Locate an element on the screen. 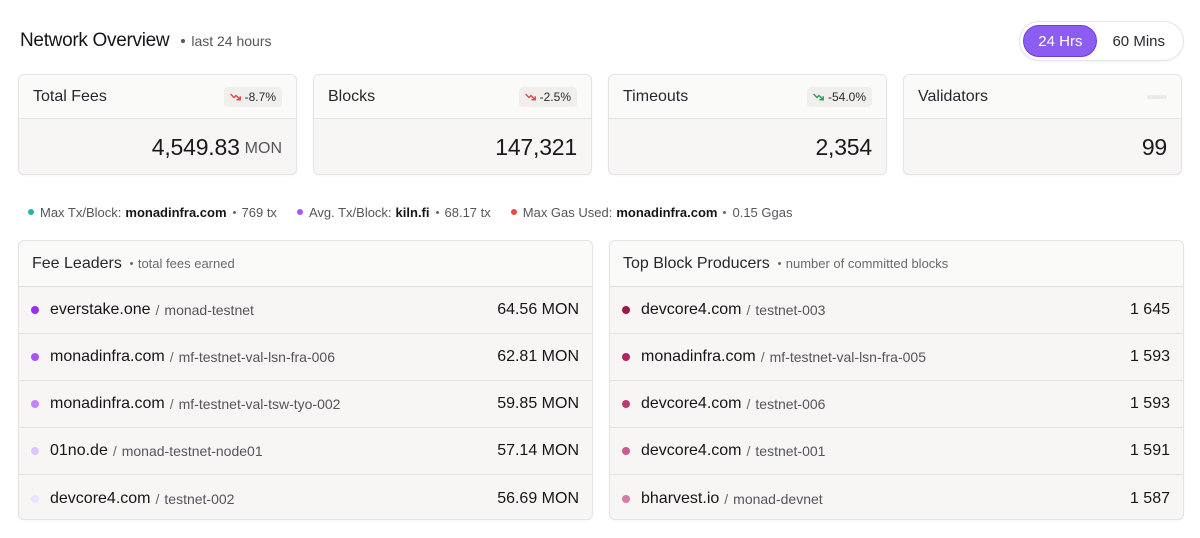 Image resolution: width=1200 pixels, height=538 pixels. list-item: devcore4.com / testnet-002 56.69 MON is located at coordinates (305, 497).